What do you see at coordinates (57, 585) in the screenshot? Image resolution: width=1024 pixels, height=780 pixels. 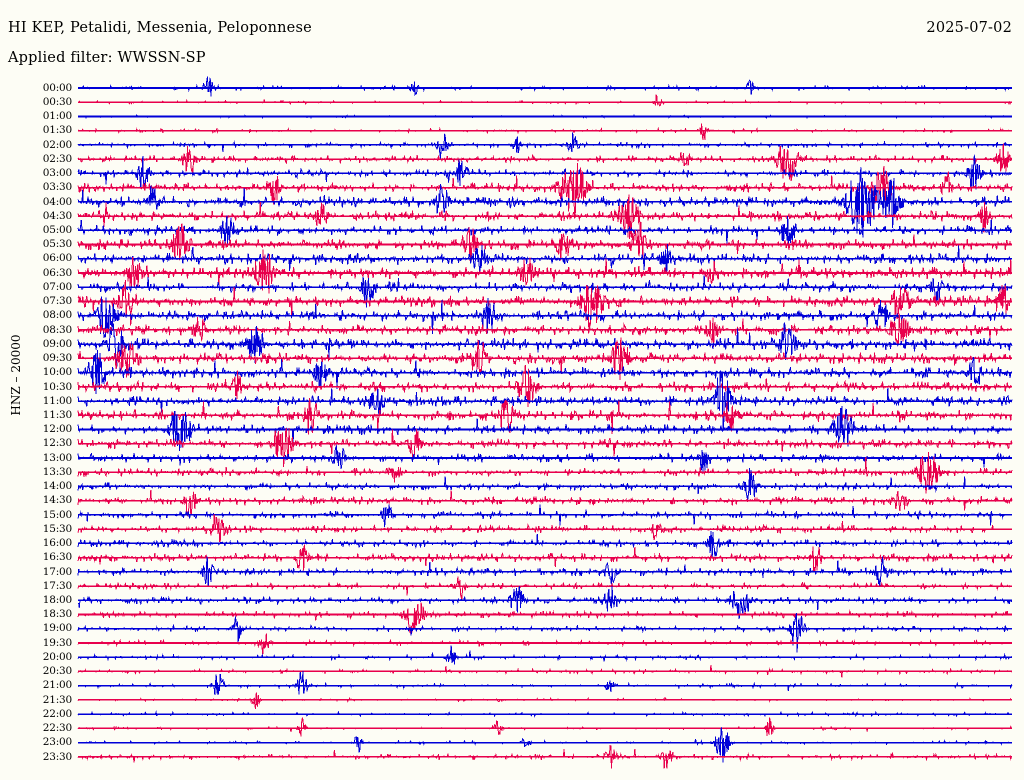 I see `time-label: 17:30` at bounding box center [57, 585].